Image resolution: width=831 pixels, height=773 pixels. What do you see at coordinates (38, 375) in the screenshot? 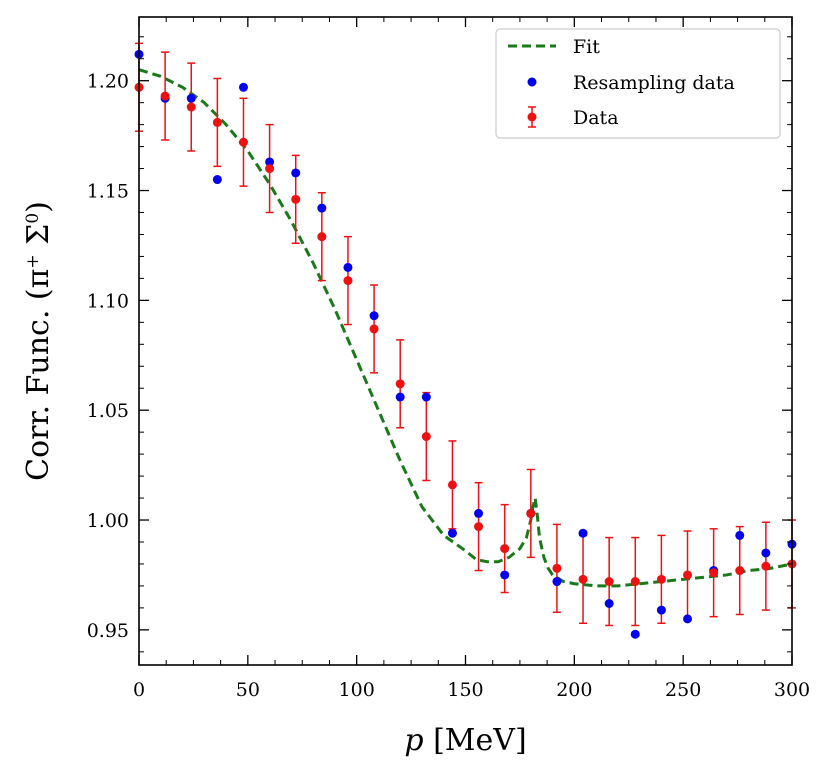
I see `y-axis-title-main: Corr. Func. (π` at bounding box center [38, 375].